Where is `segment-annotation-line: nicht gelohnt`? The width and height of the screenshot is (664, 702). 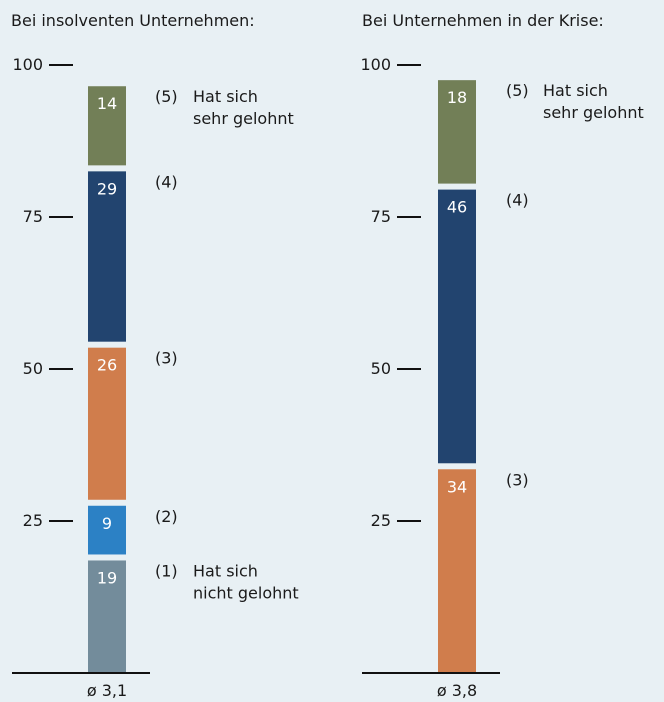
segment-annotation-line: nicht gelohnt is located at coordinates (246, 592).